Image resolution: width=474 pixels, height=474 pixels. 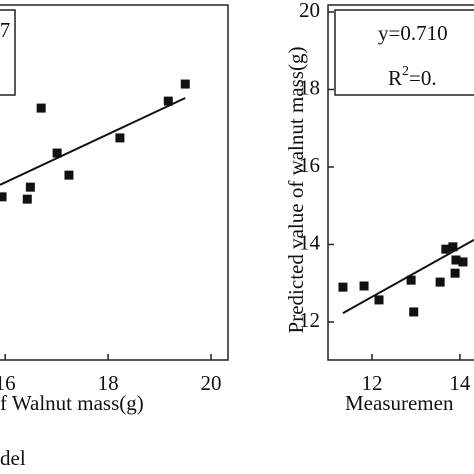 I want to click on x-tick-label: 16, so click(x=8, y=383).